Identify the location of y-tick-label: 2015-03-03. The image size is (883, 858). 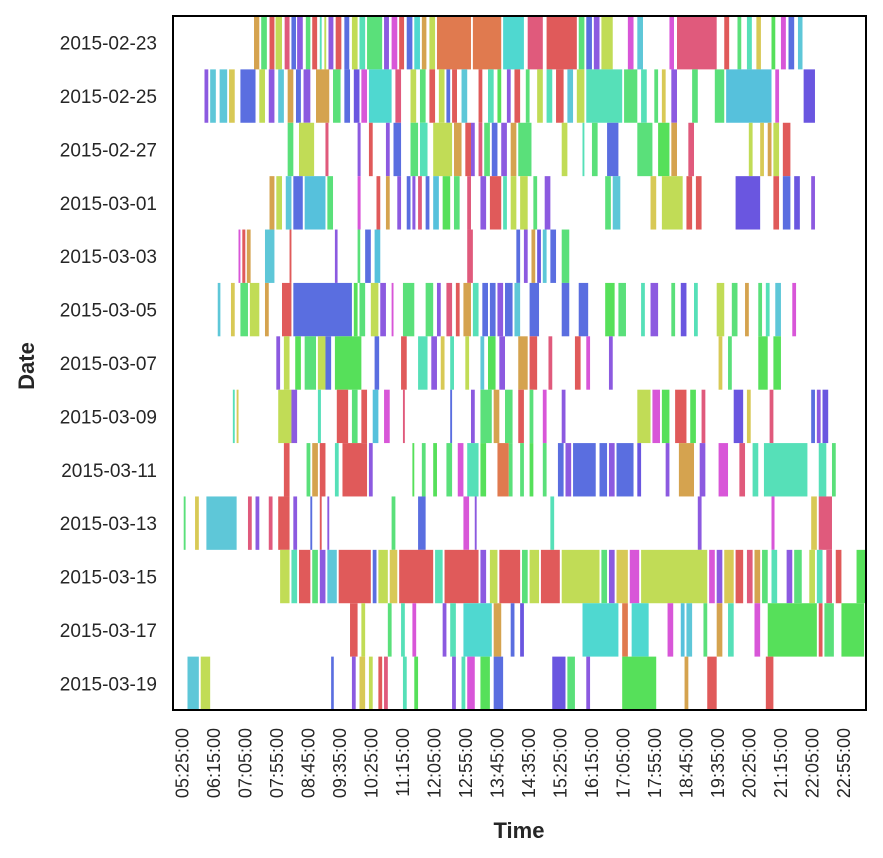
(108, 257).